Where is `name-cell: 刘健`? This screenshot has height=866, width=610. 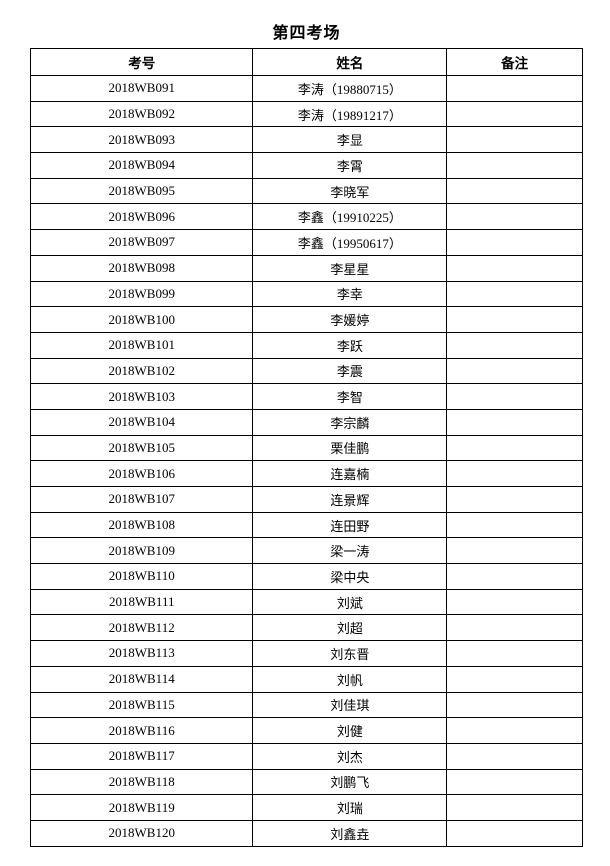 name-cell: 刘健 is located at coordinates (350, 730).